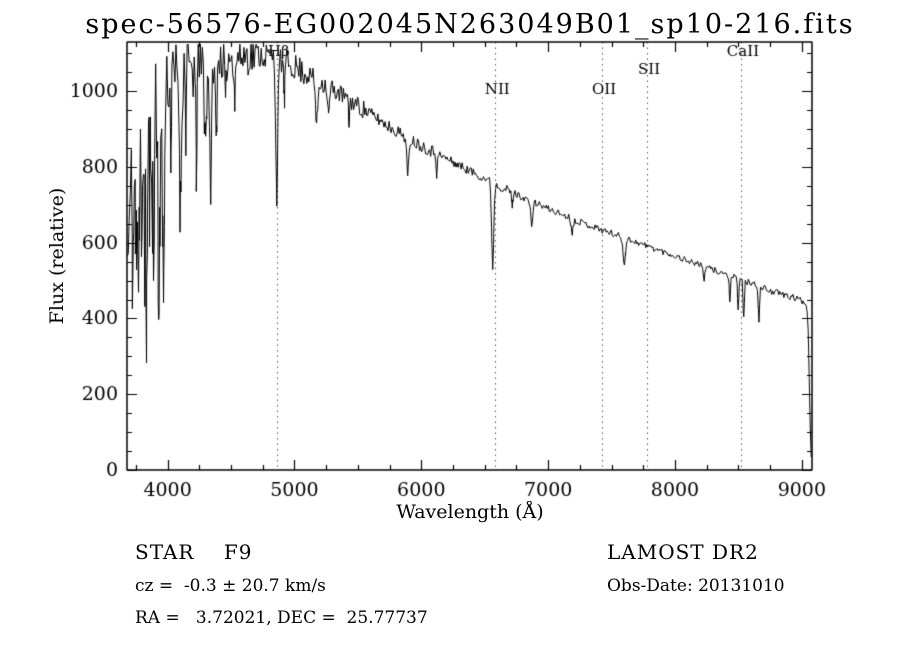  Describe the element at coordinates (281, 618) in the screenshot. I see `coordinates-annotation: RA = 3.72021, DEC = 25.77737` at that location.